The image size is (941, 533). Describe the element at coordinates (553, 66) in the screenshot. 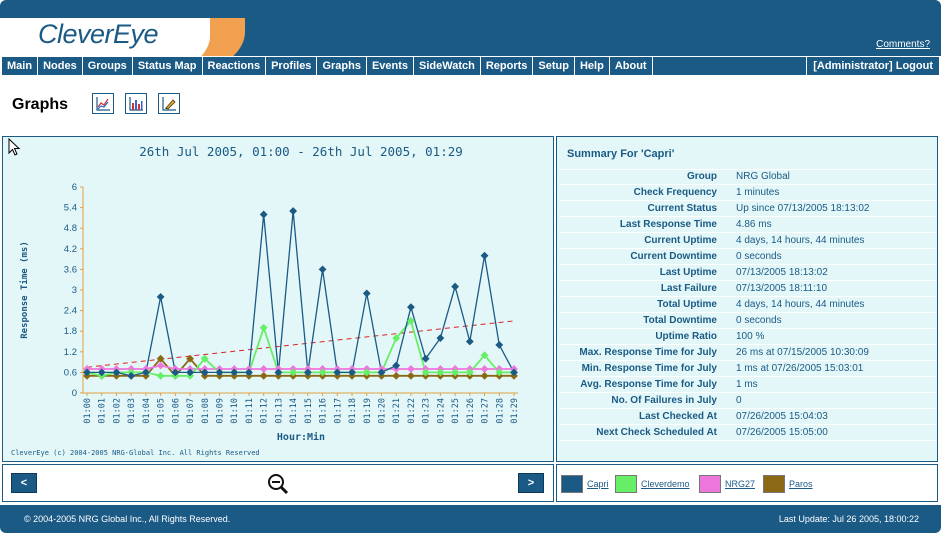

I see `nav-setup: Setup` at that location.